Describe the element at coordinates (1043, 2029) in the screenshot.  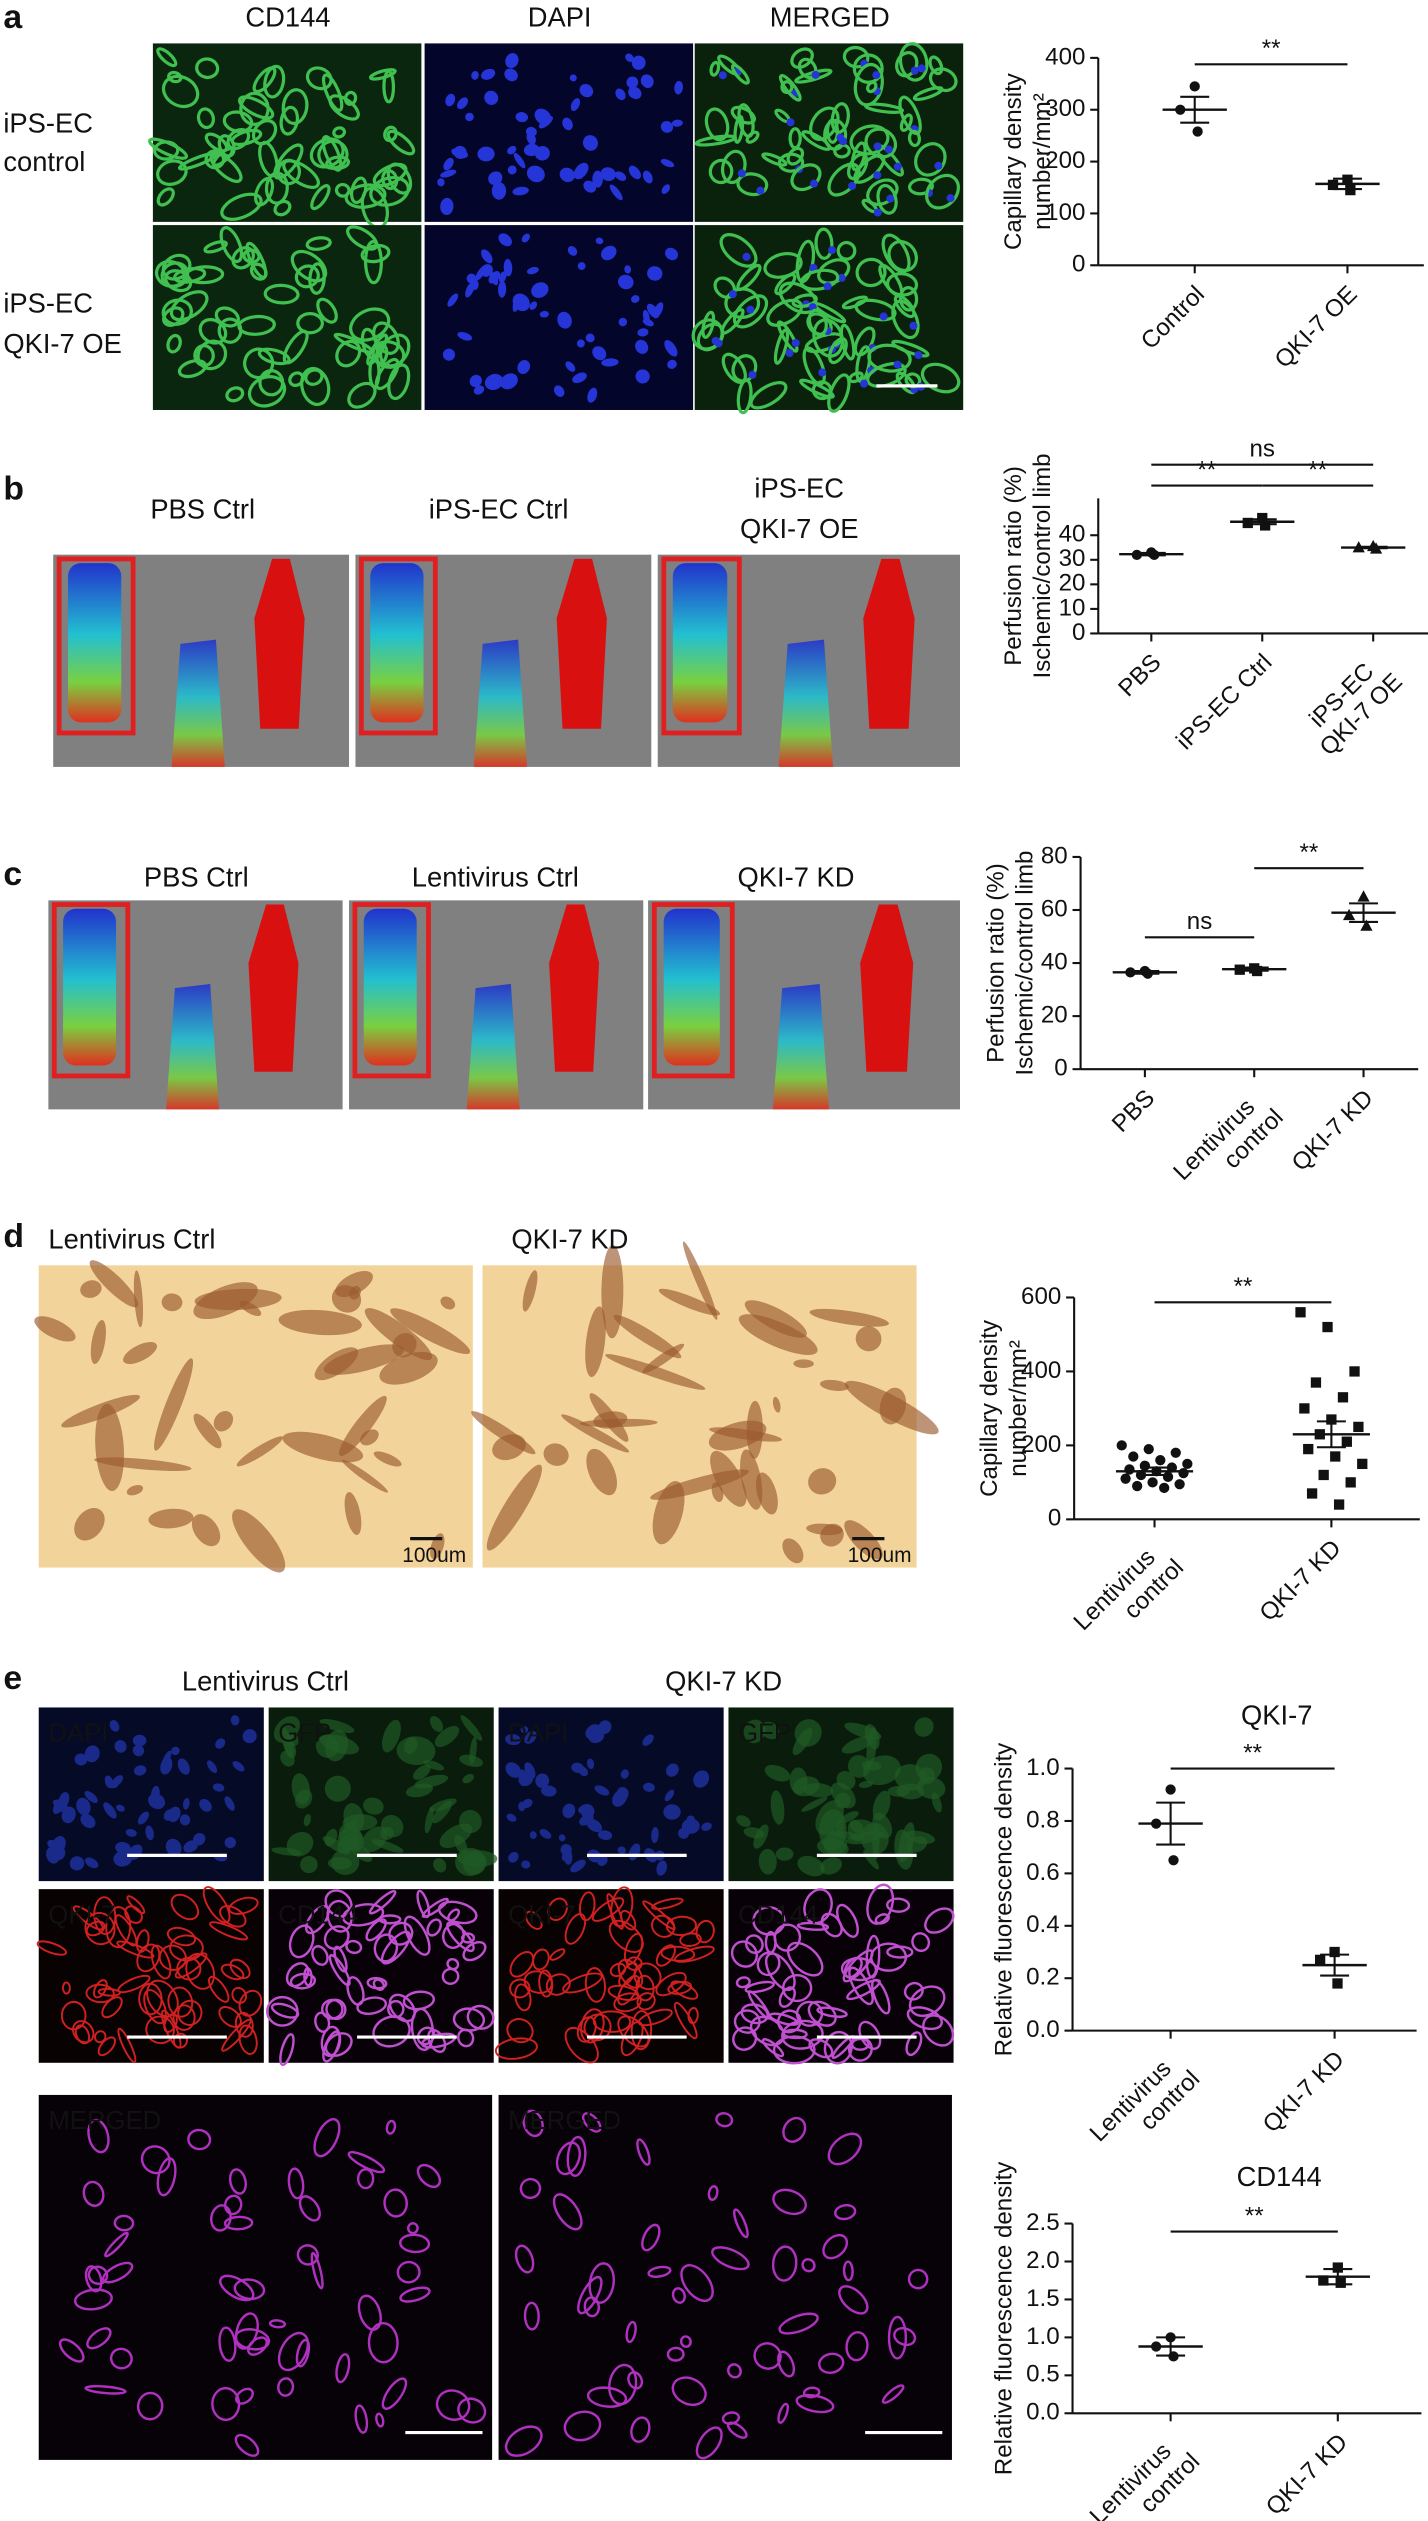
I see `y-tick-label: 0.0` at that location.